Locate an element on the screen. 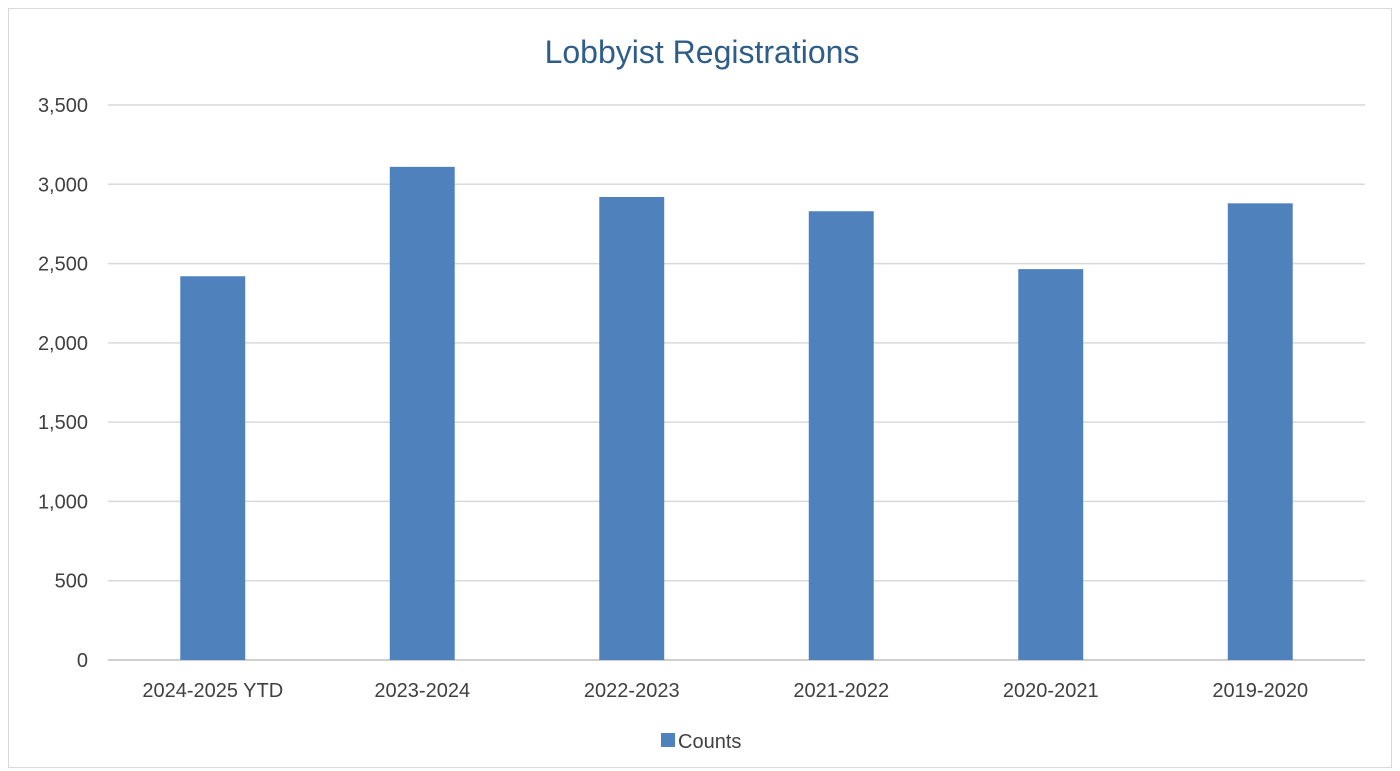 The height and width of the screenshot is (771, 1400). legend-swatch-counts is located at coordinates (668, 740).